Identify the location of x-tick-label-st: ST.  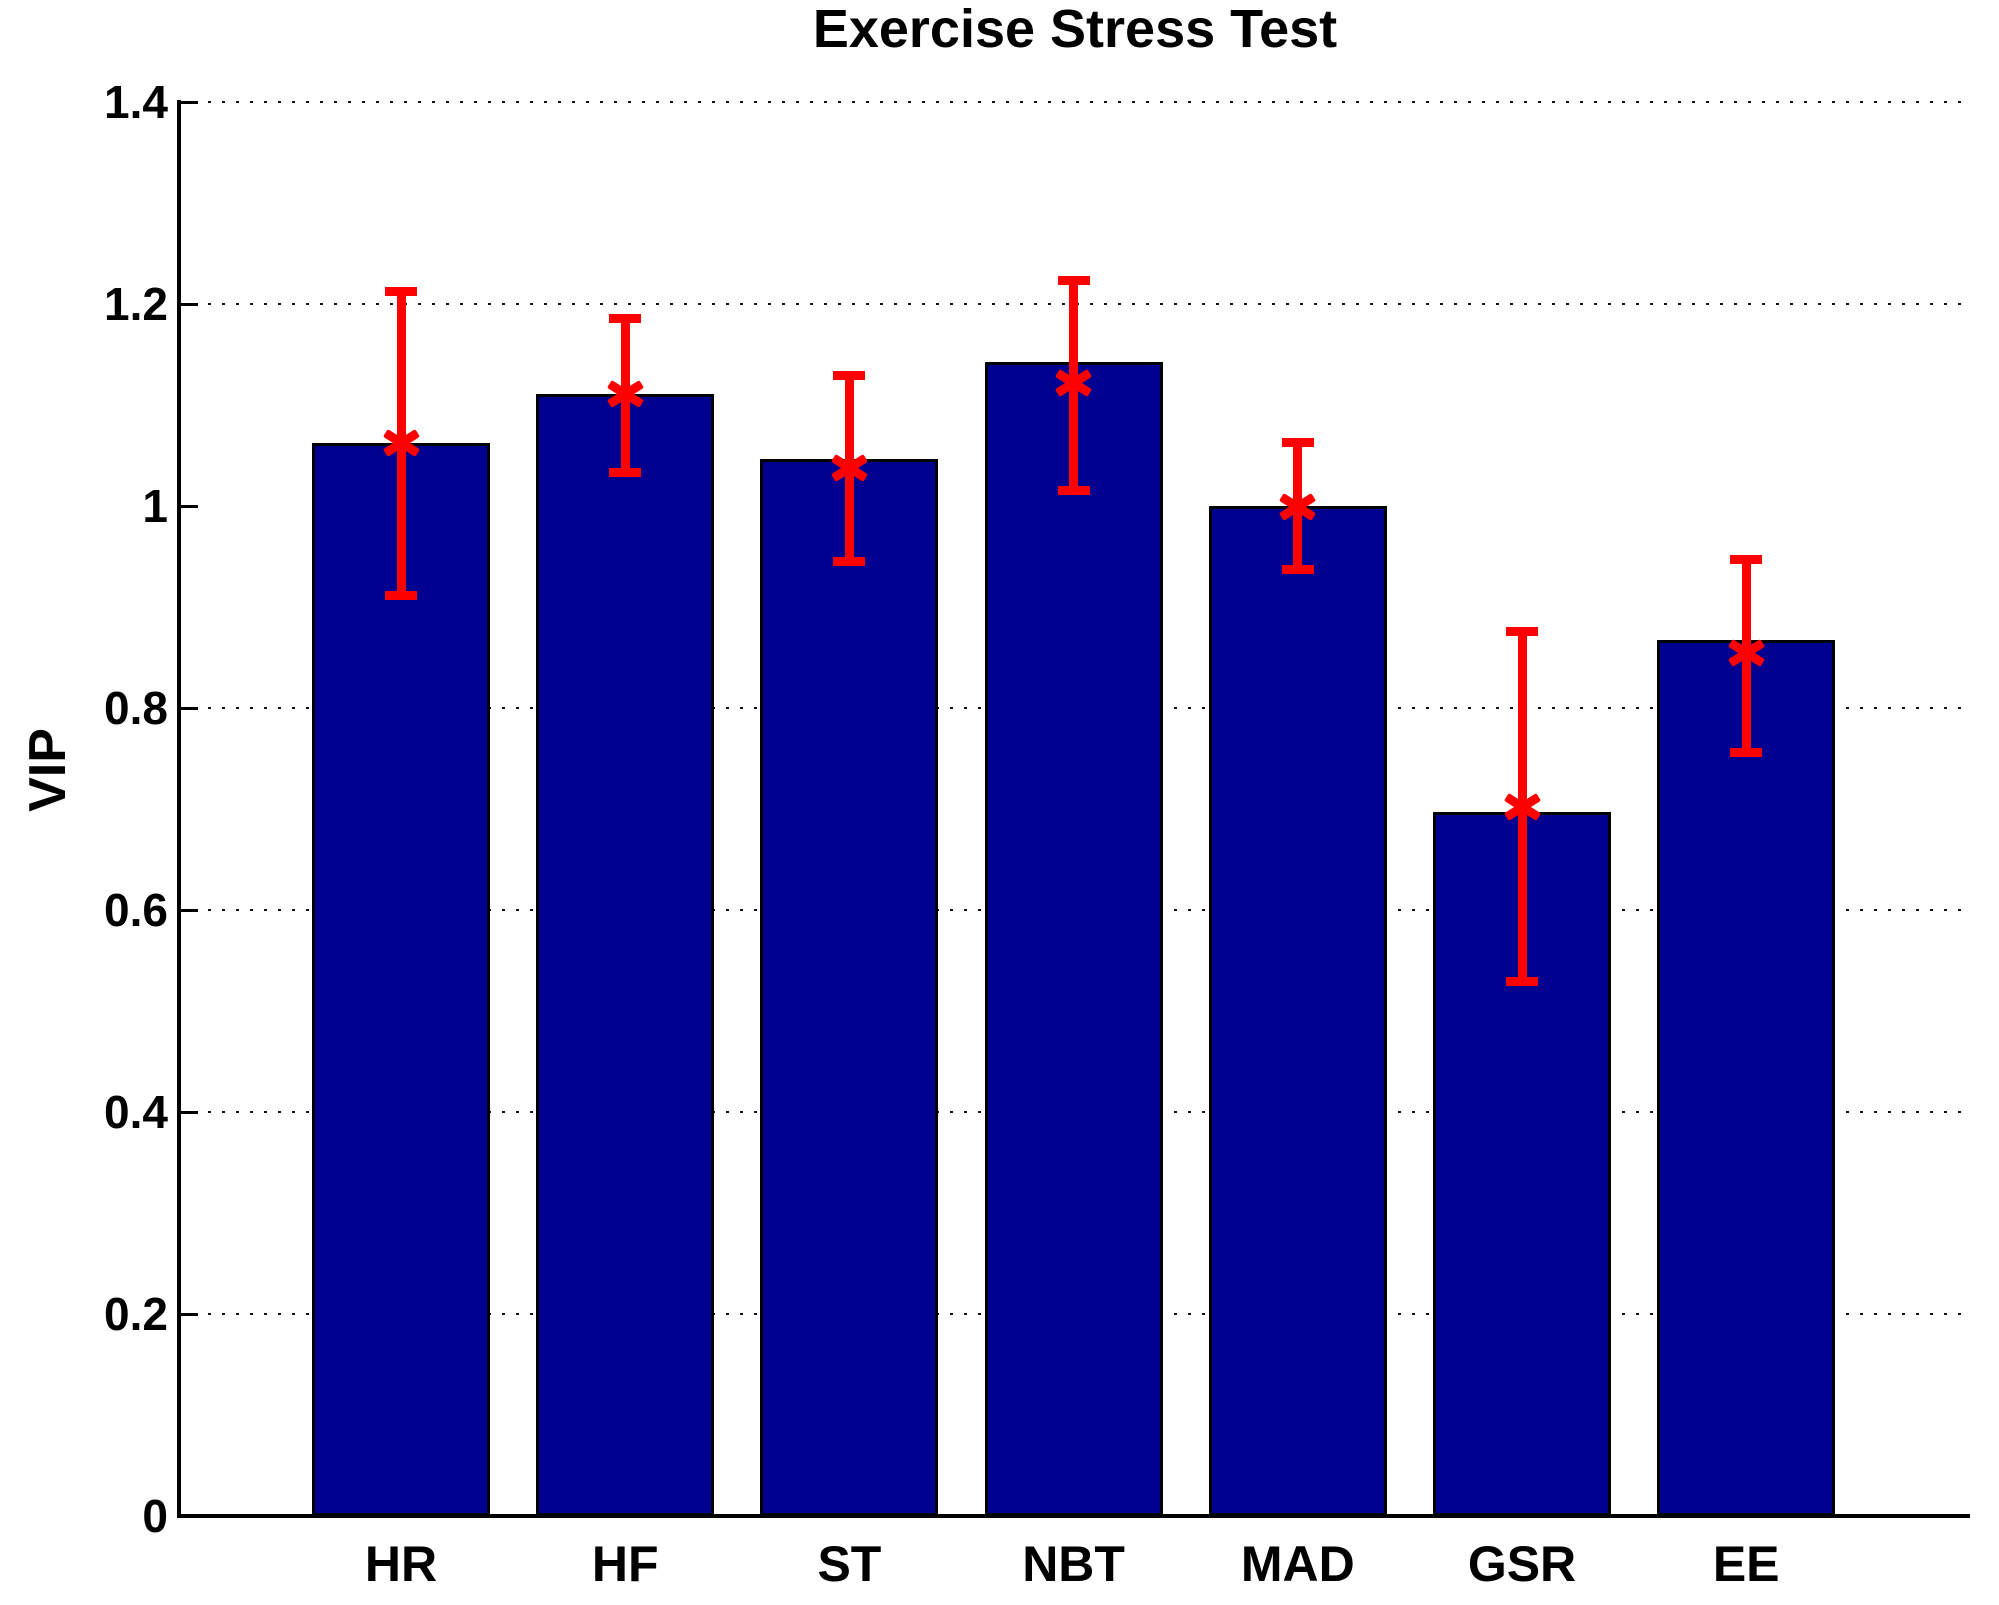
(849, 1564).